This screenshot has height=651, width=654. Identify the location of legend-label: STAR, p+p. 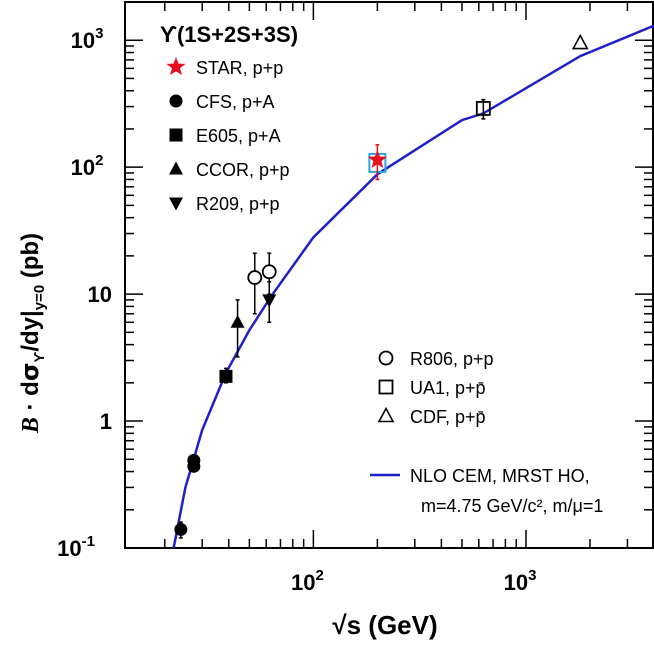
(239, 68).